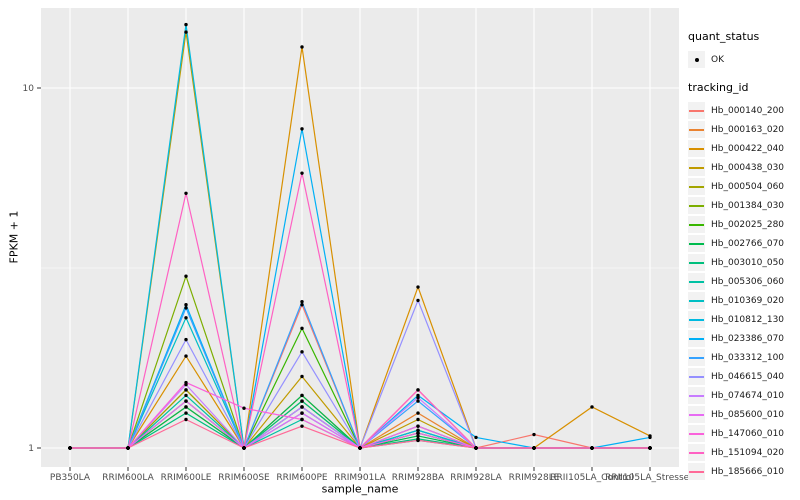 The width and height of the screenshot is (800, 500). Describe the element at coordinates (748, 281) in the screenshot. I see `legend-item-label: Hb_005306_060` at that location.